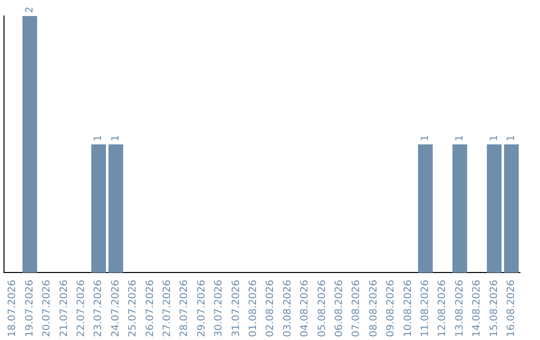  I want to click on x-tick-label: 23.07.2026, so click(98, 309).